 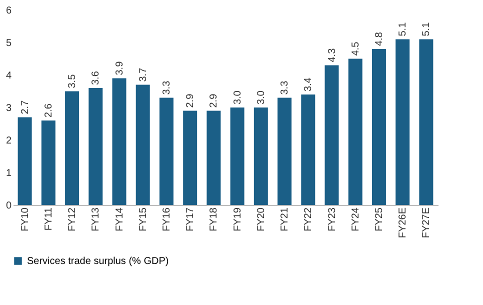 What do you see at coordinates (96, 77) in the screenshot?
I see `data-label: 3.6` at bounding box center [96, 77].